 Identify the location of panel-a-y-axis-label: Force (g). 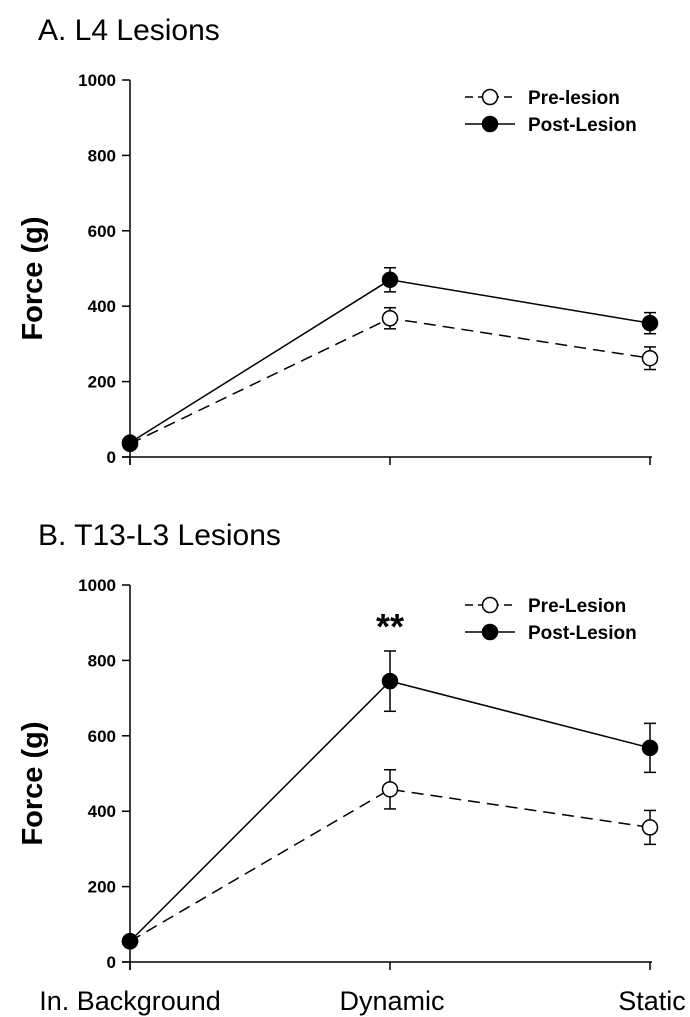
(33, 278).